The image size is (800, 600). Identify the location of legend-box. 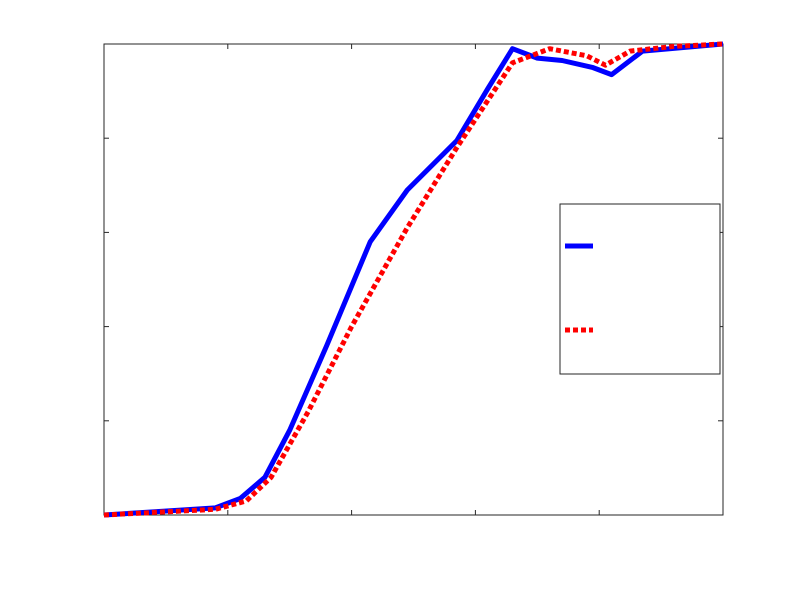
(640, 289).